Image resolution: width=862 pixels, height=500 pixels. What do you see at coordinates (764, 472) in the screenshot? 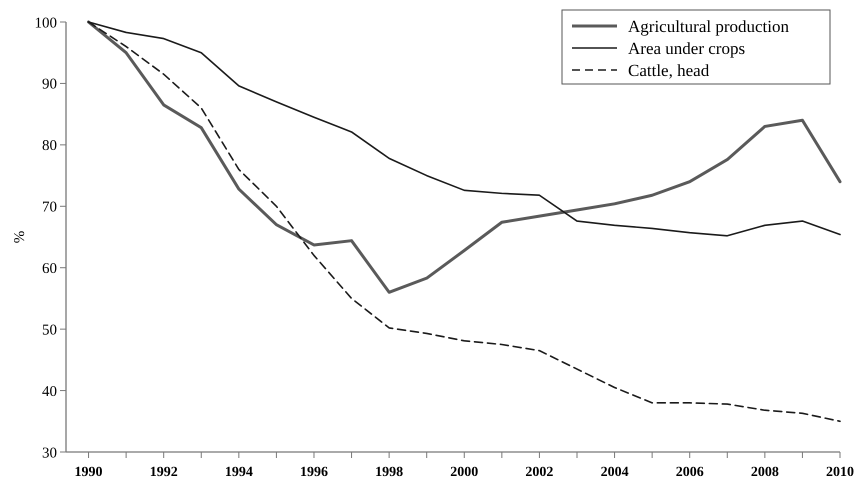
I see `x-tick-label: 2008` at bounding box center [764, 472].